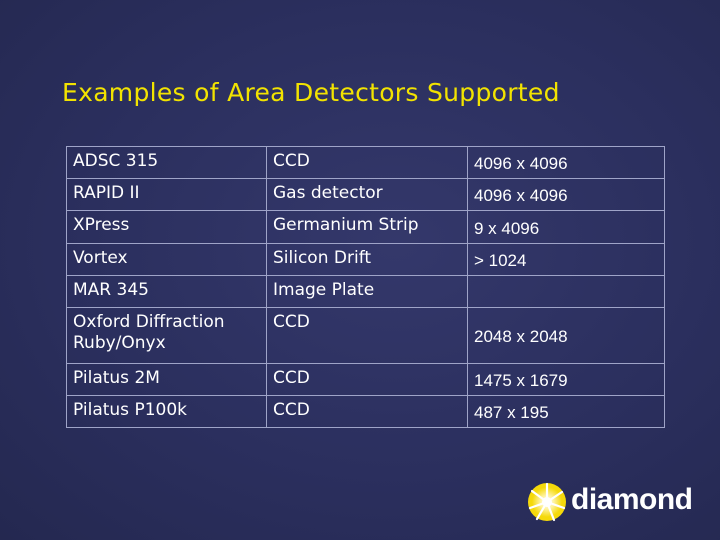 Image resolution: width=720 pixels, height=540 pixels. What do you see at coordinates (566, 291) in the screenshot?
I see `detector-size-cell` at bounding box center [566, 291].